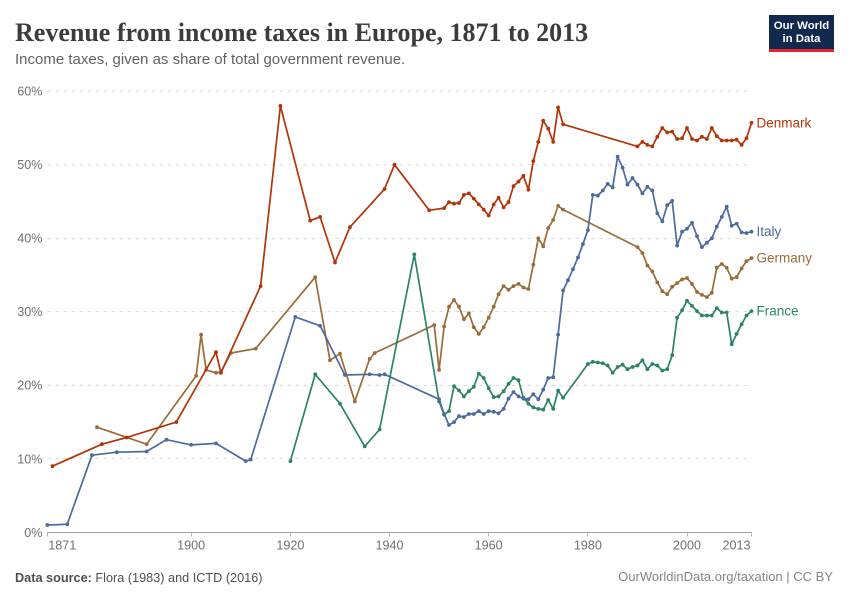 The image size is (850, 600). Describe the element at coordinates (290, 546) in the screenshot. I see `svg-text: 1920` at that location.